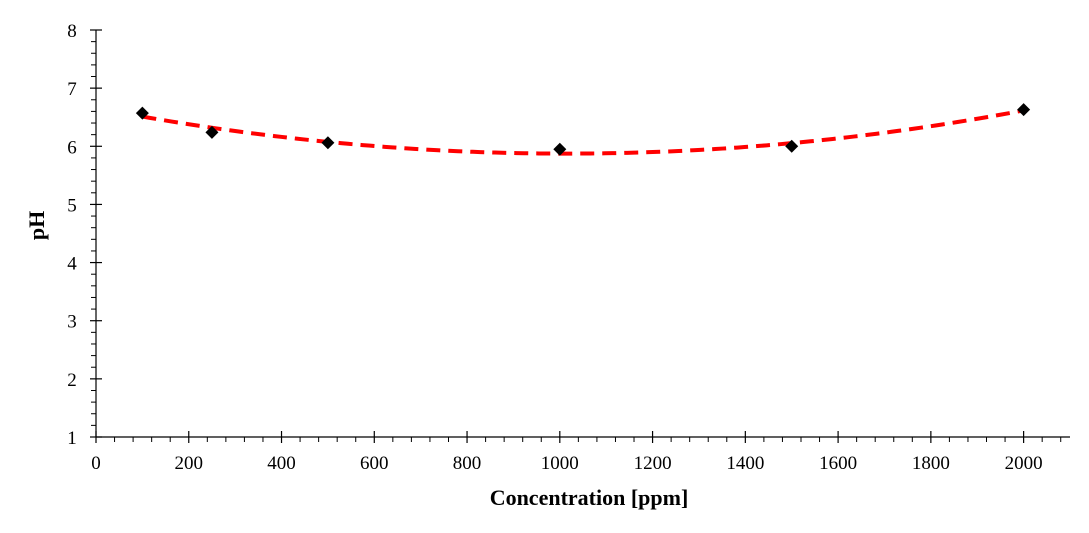 This screenshot has width=1089, height=533. What do you see at coordinates (374, 463) in the screenshot?
I see `x-tick-label: 600` at bounding box center [374, 463].